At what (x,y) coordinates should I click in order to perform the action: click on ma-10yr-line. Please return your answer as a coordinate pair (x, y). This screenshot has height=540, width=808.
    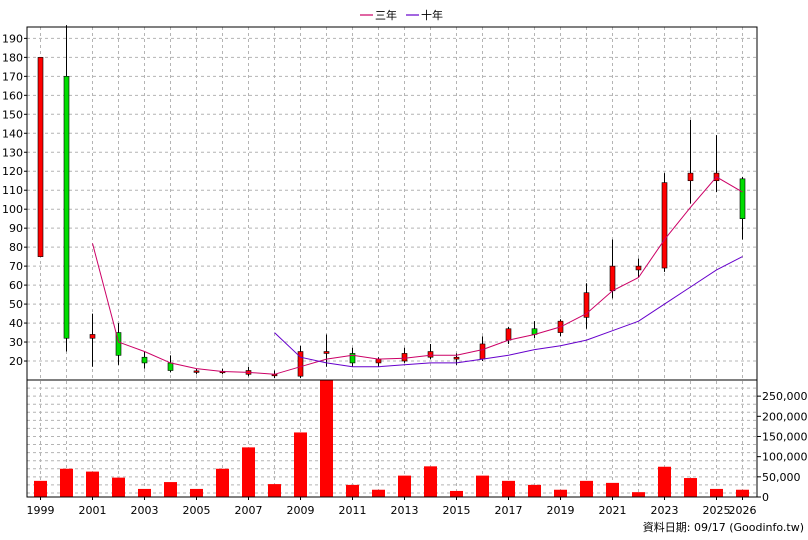
    Looking at the image, I should click on (508, 312).